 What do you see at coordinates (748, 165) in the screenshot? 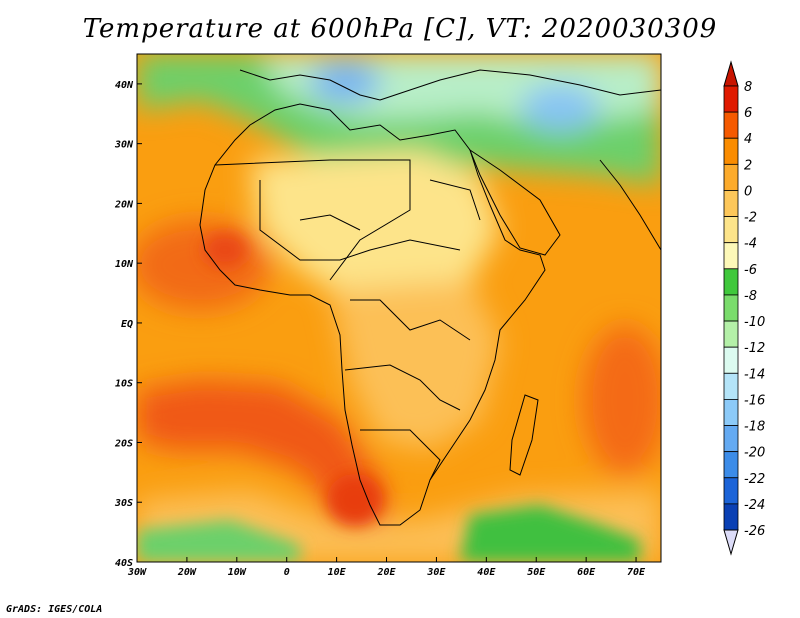
I see `colorbar-label: 2` at bounding box center [748, 165].